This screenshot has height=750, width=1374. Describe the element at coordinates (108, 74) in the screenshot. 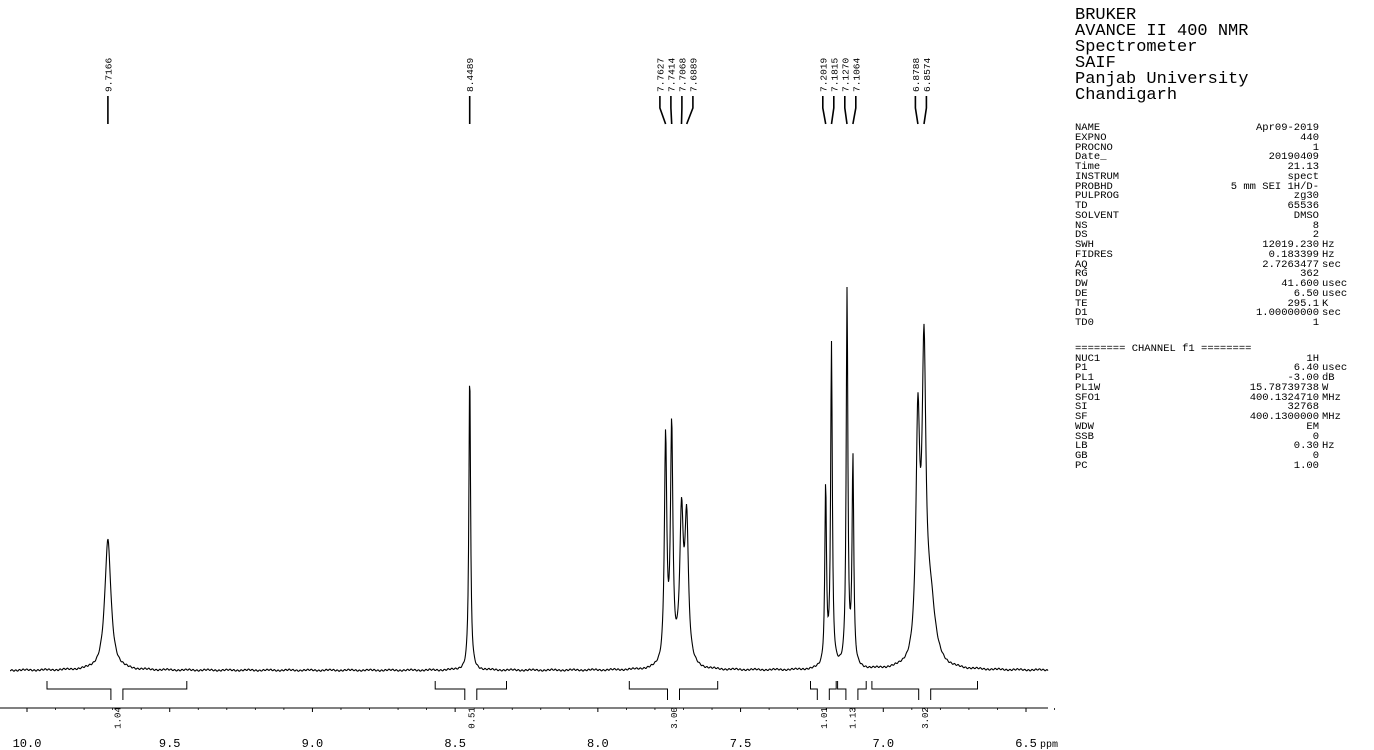

I see `peak-label: 9.7166` at that location.